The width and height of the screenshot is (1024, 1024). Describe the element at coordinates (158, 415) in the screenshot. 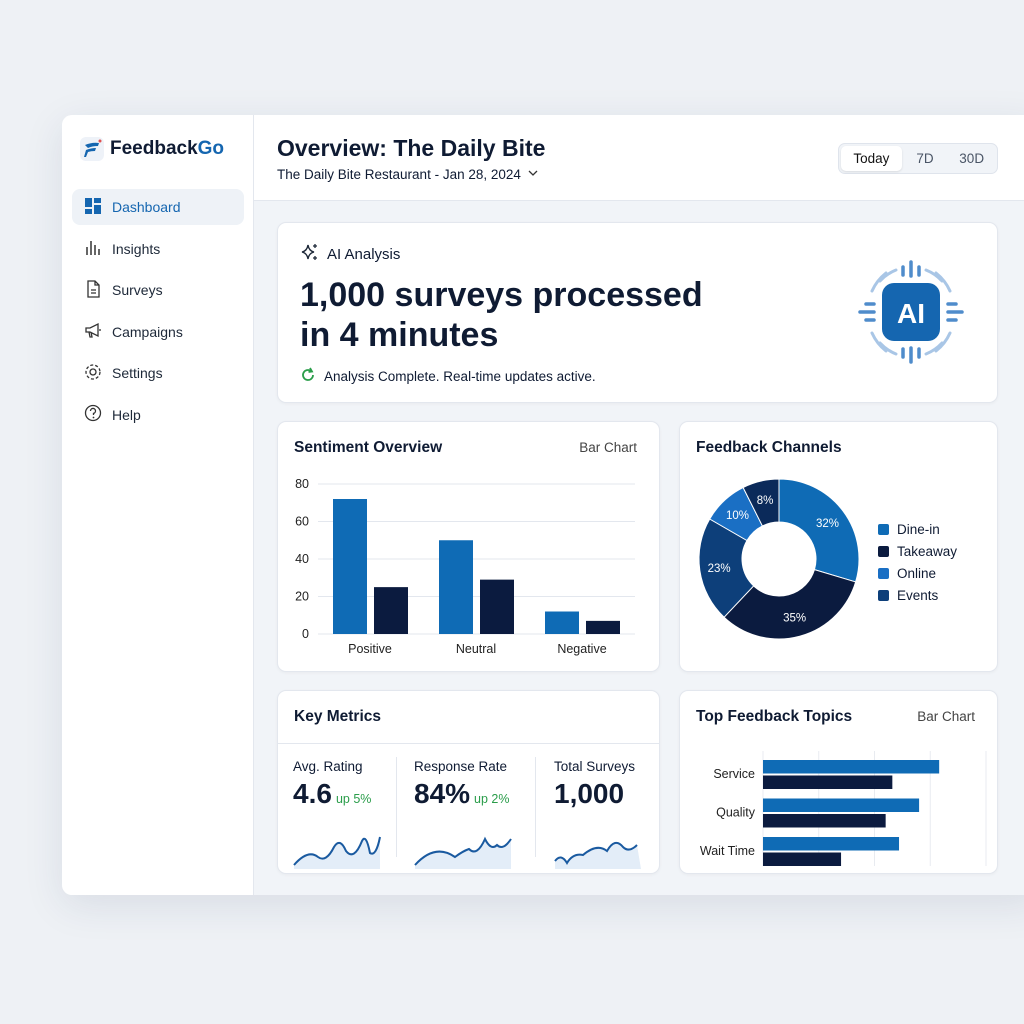

I see `sidebar-item-help: Help` at that location.